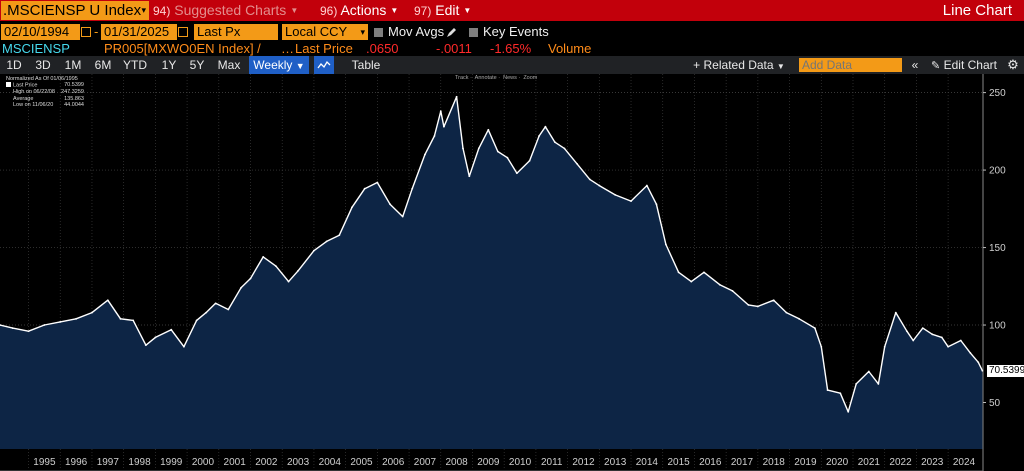  Describe the element at coordinates (995, 403) in the screenshot. I see `y-tick-label: 50` at that location.